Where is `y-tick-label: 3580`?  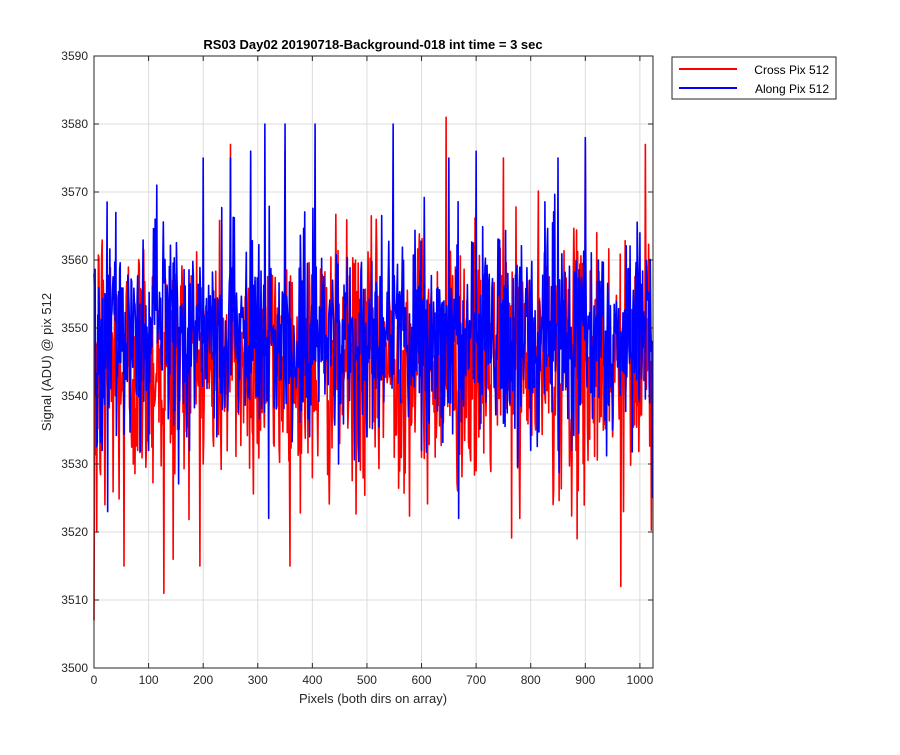 y-tick-label: 3580 is located at coordinates (74, 124).